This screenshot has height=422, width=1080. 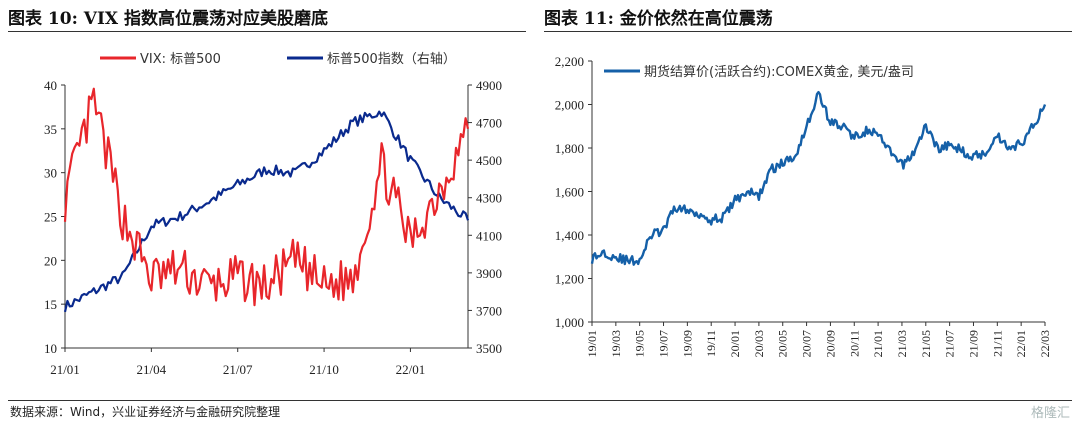 What do you see at coordinates (168, 19) in the screenshot?
I see `chart-1-title: 图表 10: VIX 指数高位震荡对应美股磨底` at bounding box center [168, 19].